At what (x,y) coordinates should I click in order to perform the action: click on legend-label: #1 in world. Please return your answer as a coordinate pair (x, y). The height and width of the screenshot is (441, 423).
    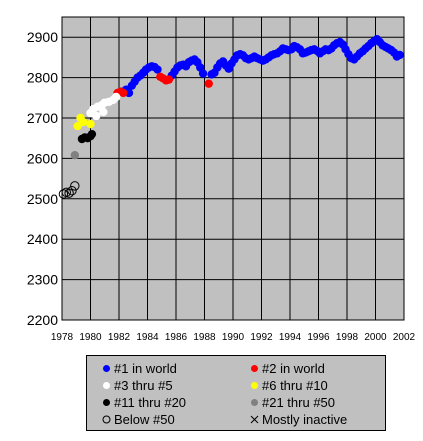
    Looking at the image, I should click on (145, 368).